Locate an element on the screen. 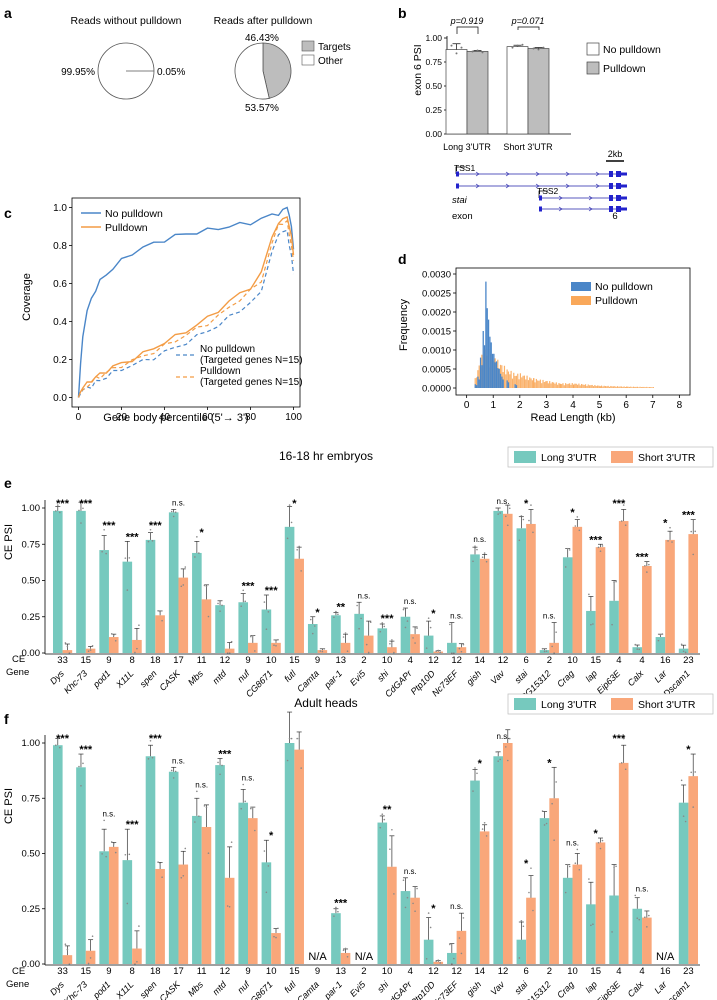 The height and width of the screenshot is (1000, 717). d-ytick-label: 0.0020 is located at coordinates (436, 313).